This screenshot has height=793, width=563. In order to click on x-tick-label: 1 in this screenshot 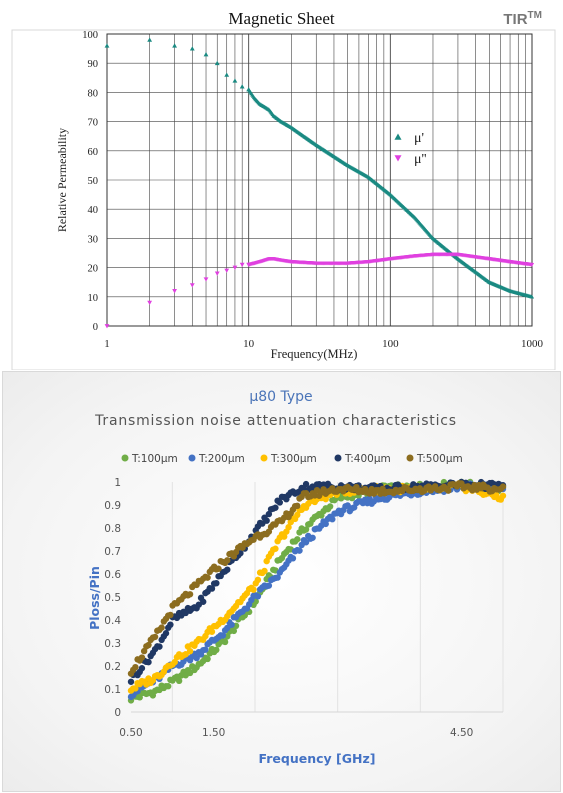, I will do `click(107, 344)`.